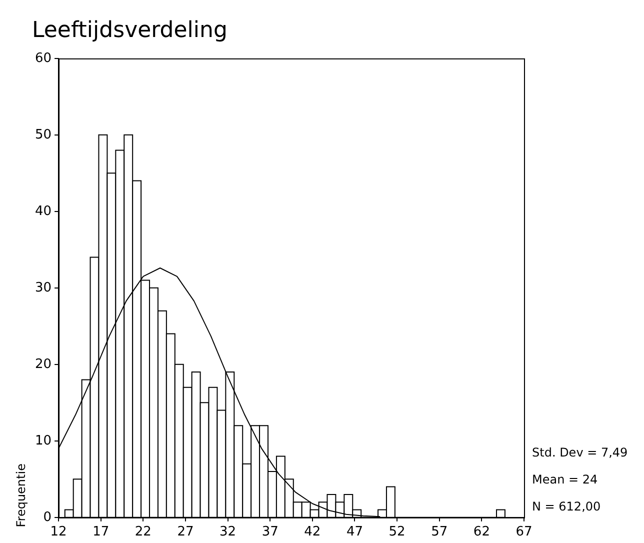 This screenshot has width=644, height=543. Describe the element at coordinates (185, 532) in the screenshot. I see `x-tick-label: 27` at that location.